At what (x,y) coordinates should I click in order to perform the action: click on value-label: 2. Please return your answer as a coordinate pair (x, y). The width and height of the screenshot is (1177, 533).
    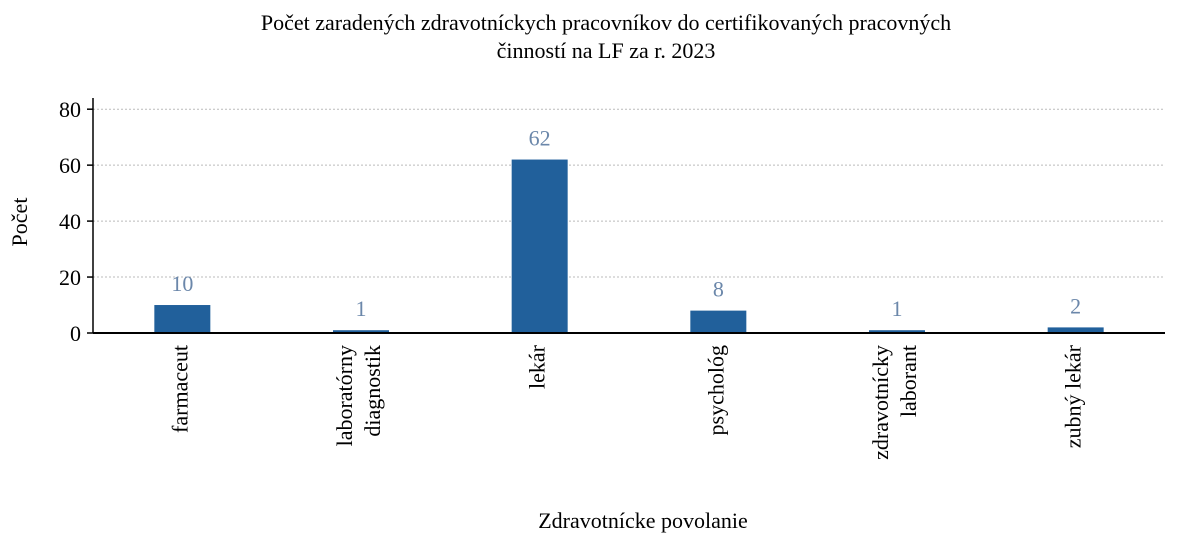
    Looking at the image, I should click on (1075, 305).